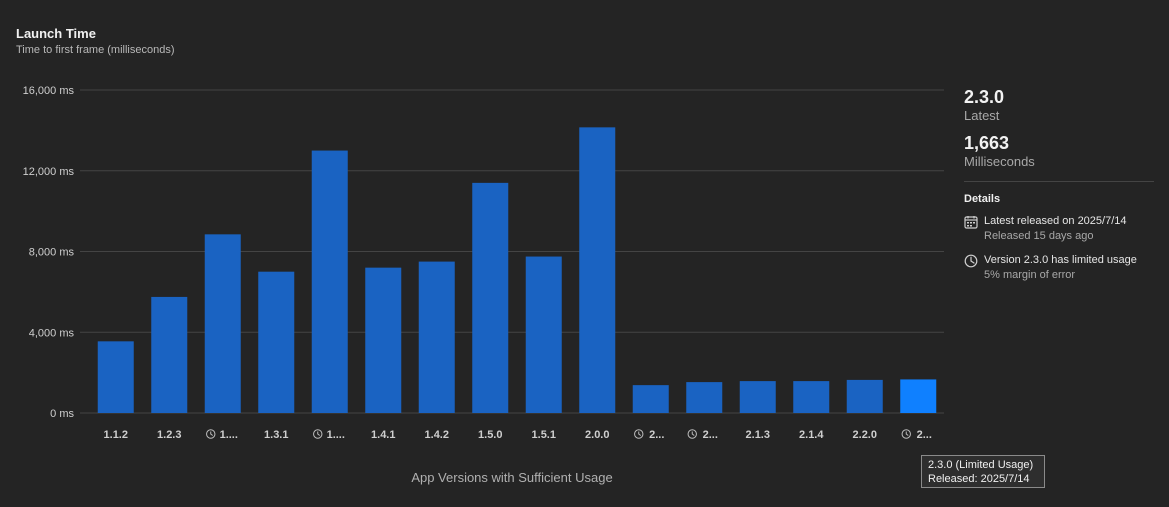 The width and height of the screenshot is (1169, 507). I want to click on tooltip-line-2: Released: 2025/7/14, so click(979, 479).